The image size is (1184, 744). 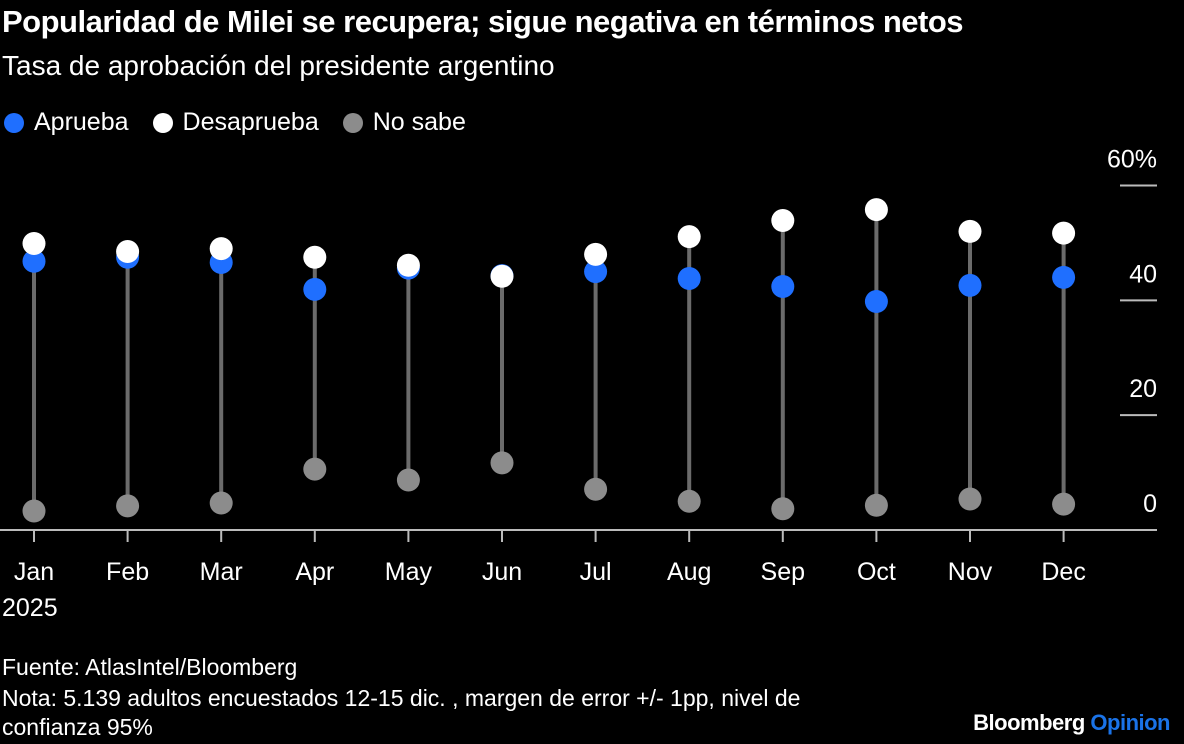 What do you see at coordinates (314, 572) in the screenshot?
I see `x-tick-label: Apr` at bounding box center [314, 572].